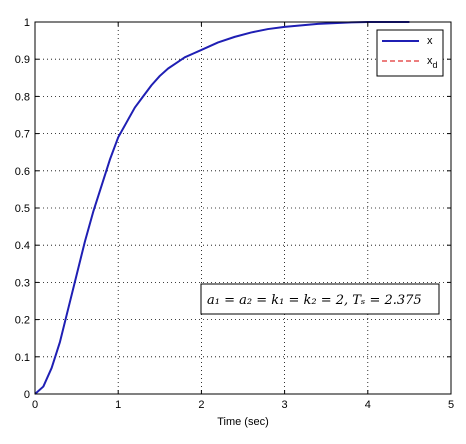 Image resolution: width=466 pixels, height=444 pixels. What do you see at coordinates (430, 41) in the screenshot?
I see `legend-entry-x: x` at bounding box center [430, 41].